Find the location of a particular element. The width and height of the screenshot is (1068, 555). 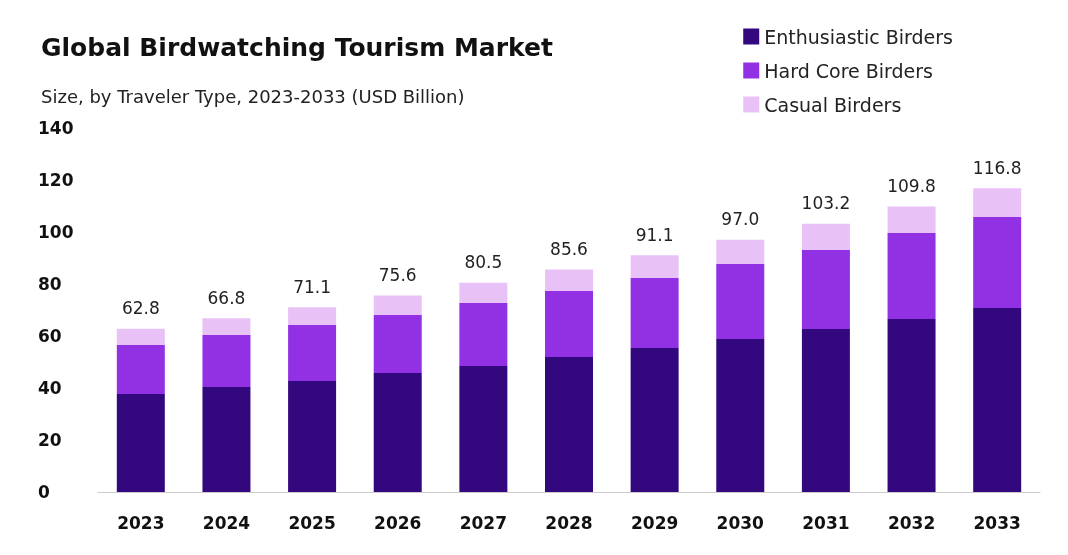

y-tick-label: 60 is located at coordinates (50, 336).